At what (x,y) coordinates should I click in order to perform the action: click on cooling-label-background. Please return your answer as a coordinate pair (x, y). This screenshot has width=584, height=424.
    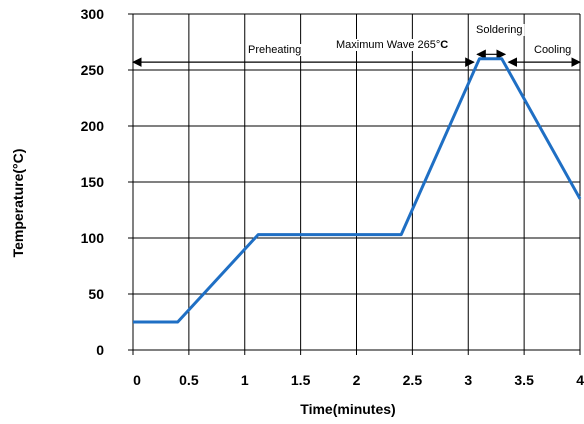
    Looking at the image, I should click on (553, 50).